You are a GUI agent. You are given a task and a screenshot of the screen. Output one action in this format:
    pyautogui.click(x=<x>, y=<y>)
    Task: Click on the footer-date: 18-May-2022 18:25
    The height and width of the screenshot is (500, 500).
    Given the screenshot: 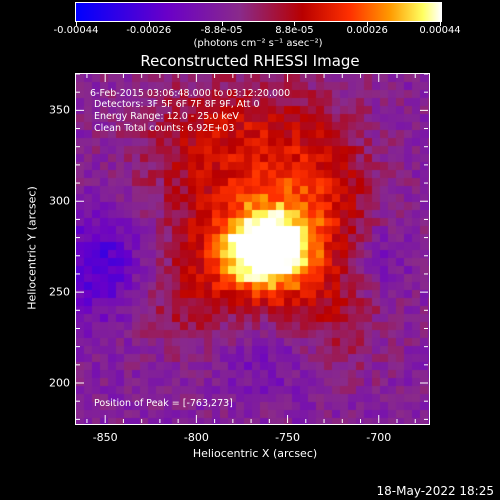 What is the action you would take?
    pyautogui.click(x=435, y=491)
    